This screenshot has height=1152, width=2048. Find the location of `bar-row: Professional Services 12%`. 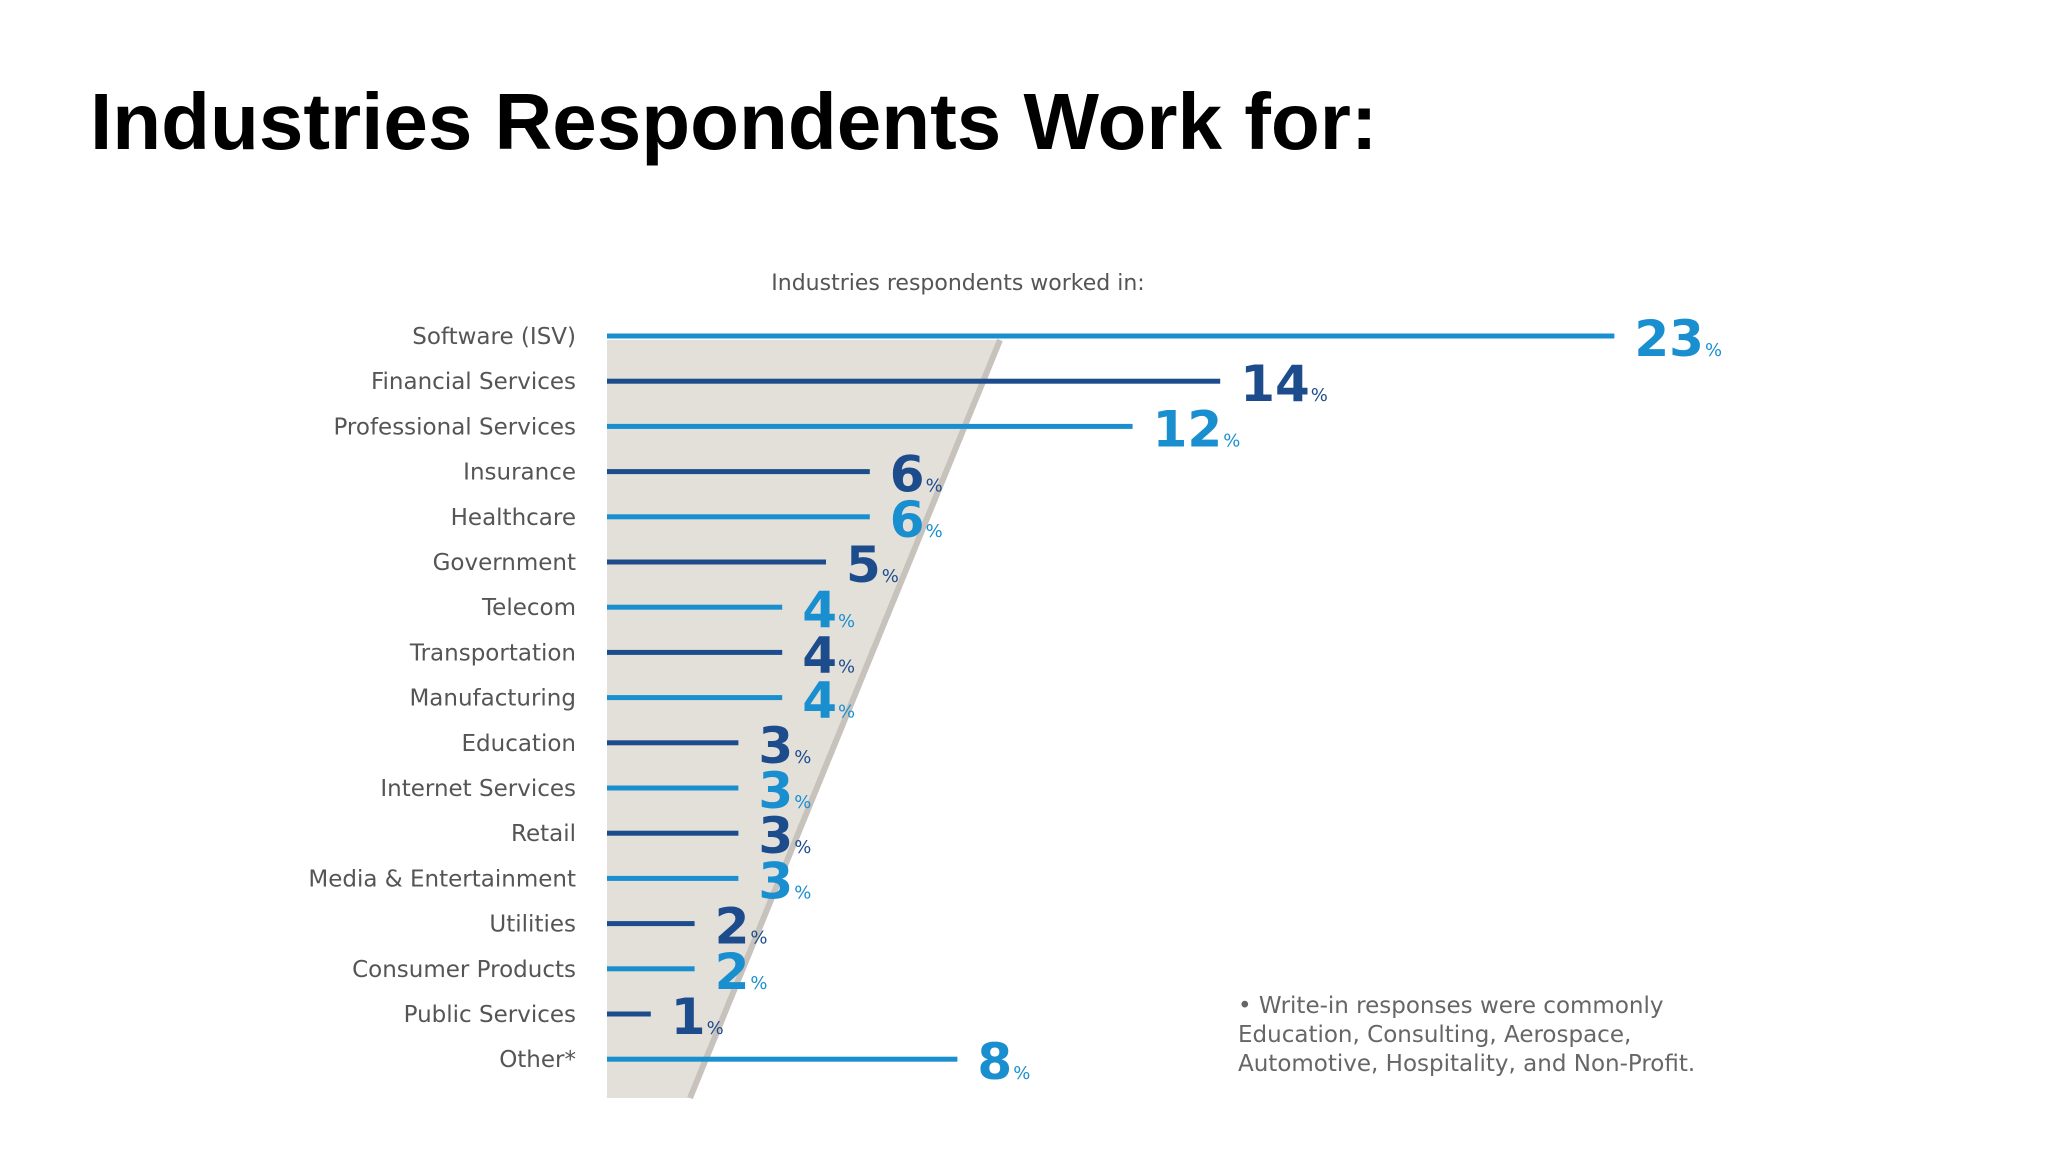

bar-row: Professional Services 12% is located at coordinates (786, 429).